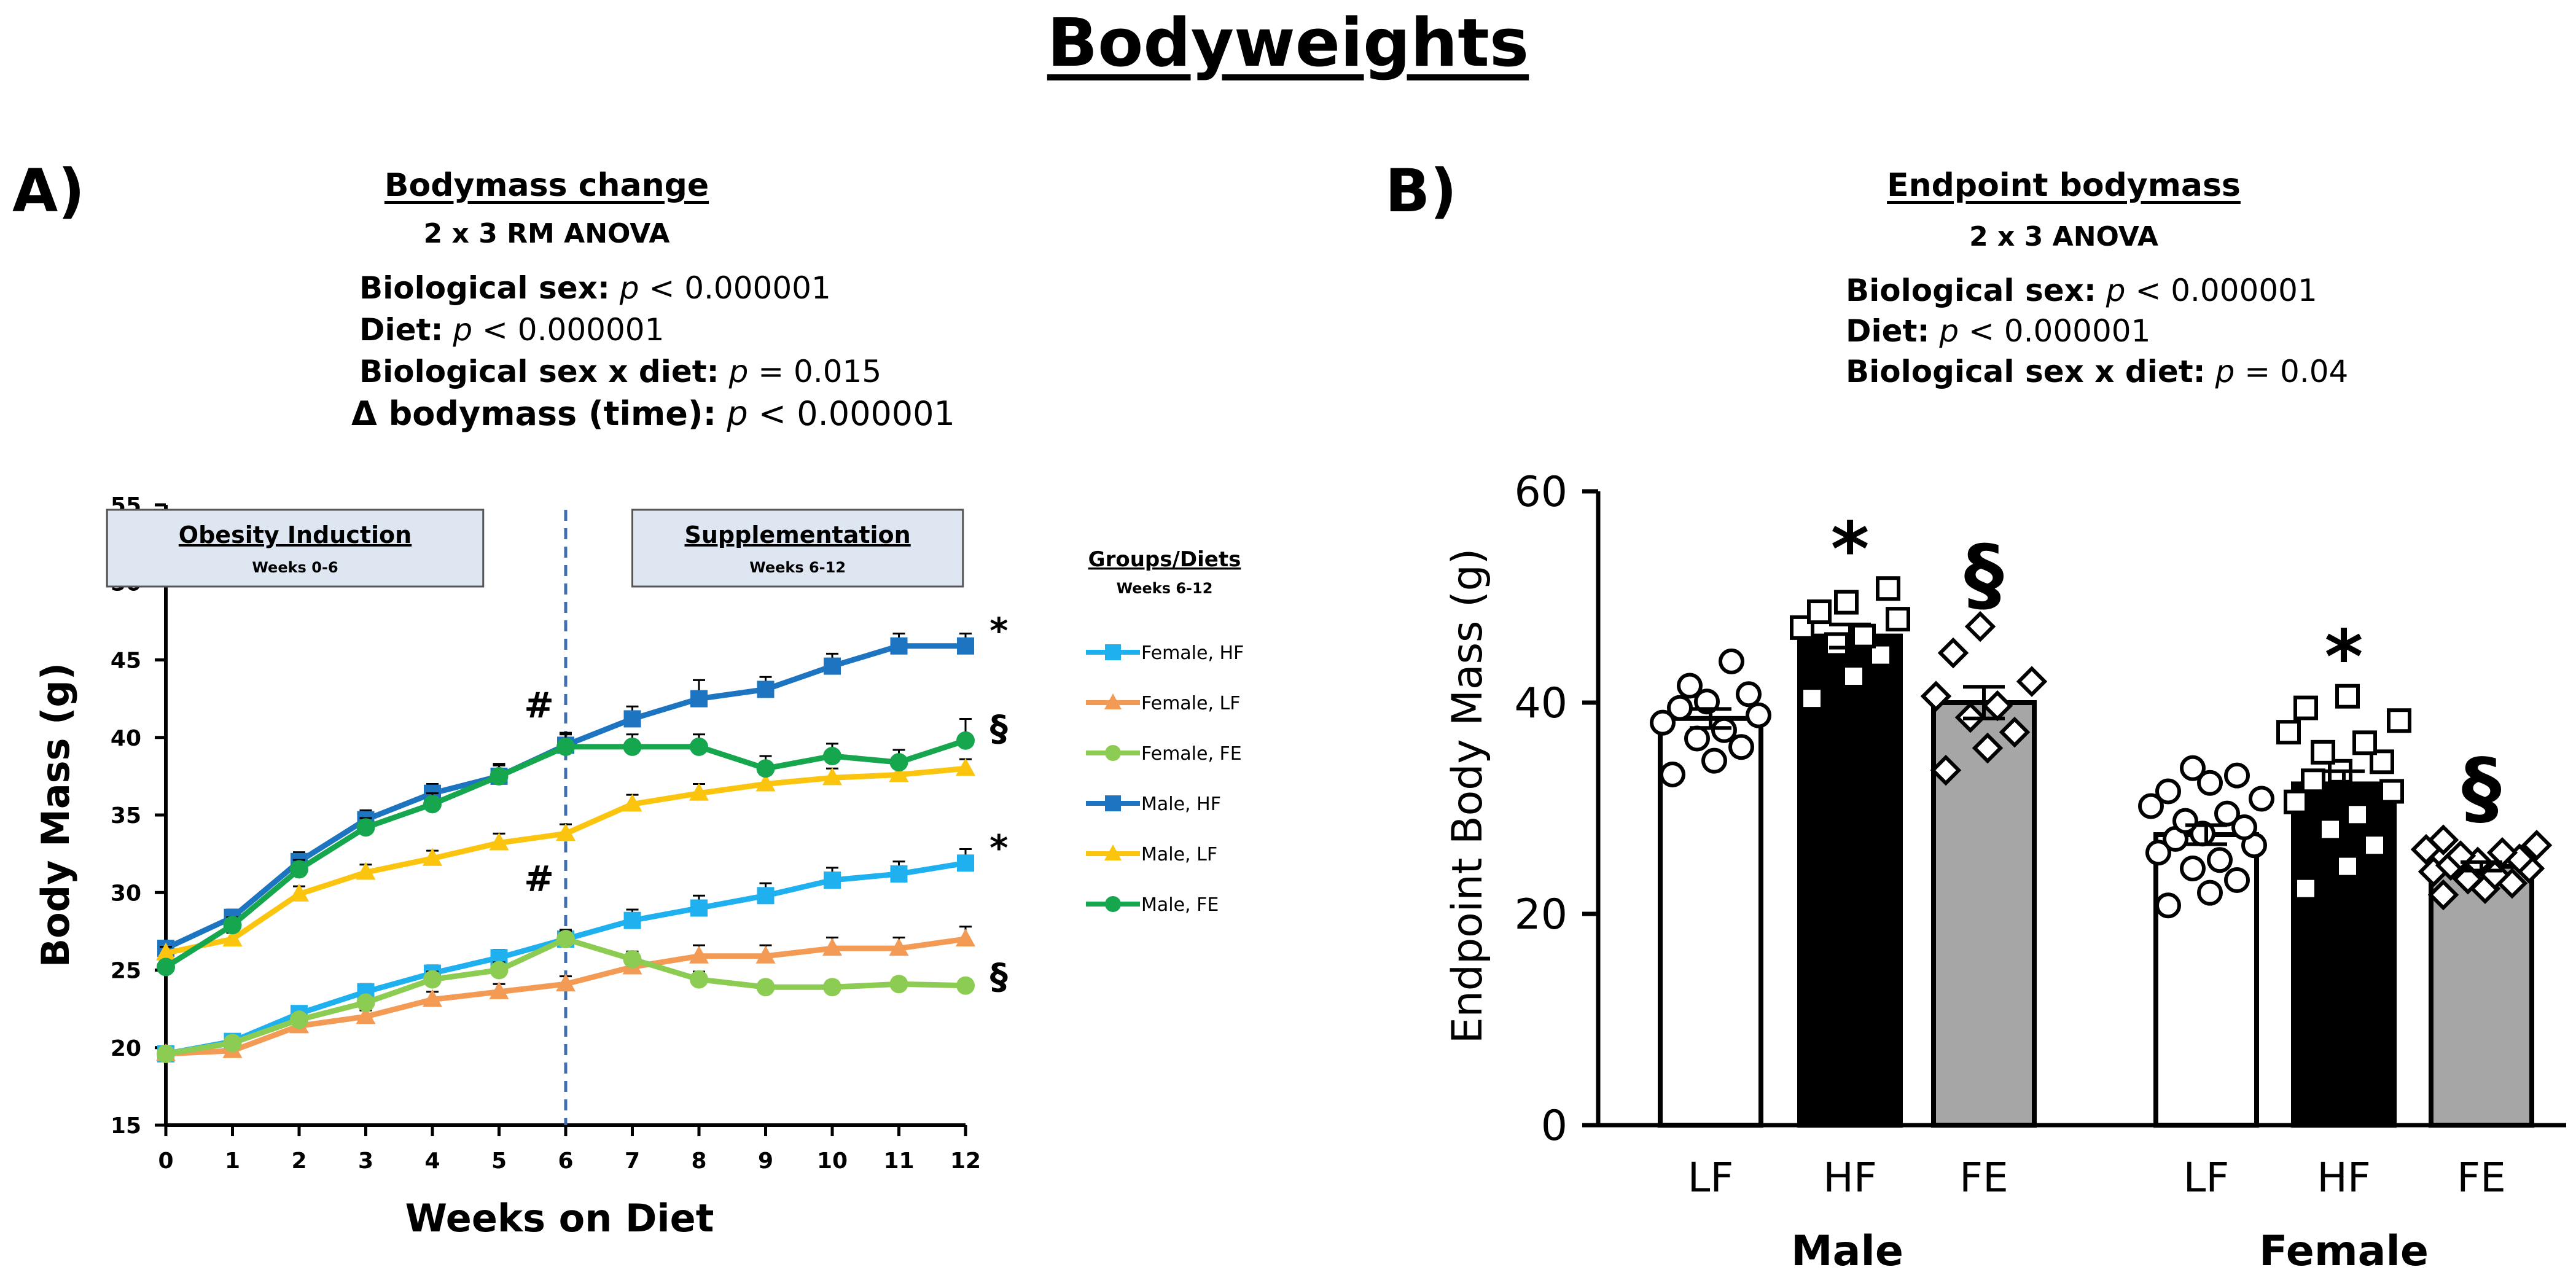  Describe the element at coordinates (797, 567) in the screenshot. I see `phase-box-subtitle: Weeks 6-12` at that location.